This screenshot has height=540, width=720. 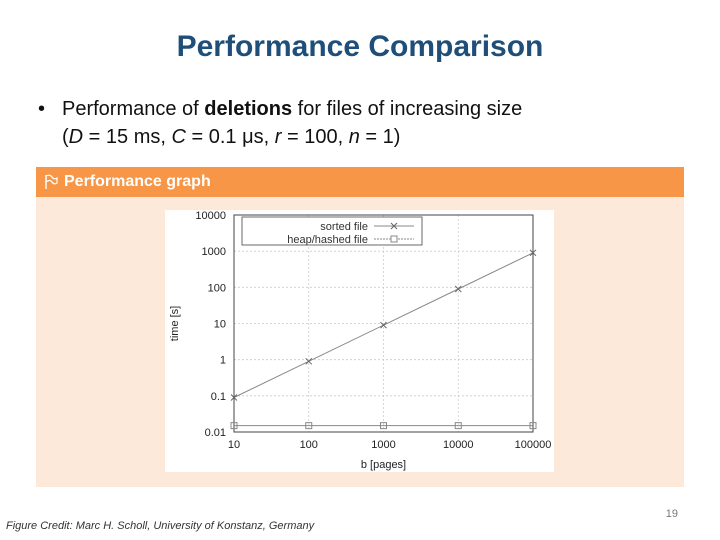 I want to click on legend-label: sorted file, so click(x=344, y=227).